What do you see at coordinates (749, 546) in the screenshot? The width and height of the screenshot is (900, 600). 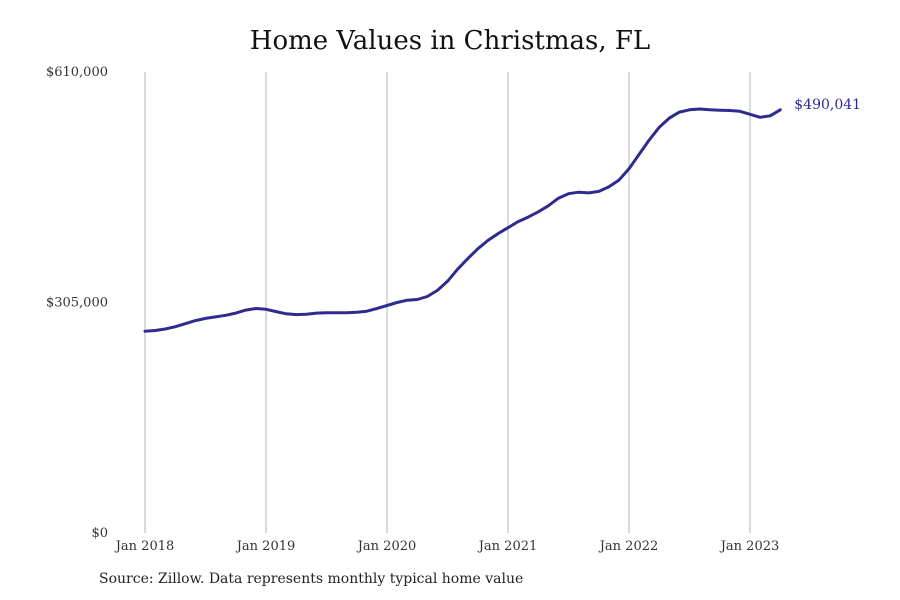 I see `x-tick-label: Jan 2023` at bounding box center [749, 546].